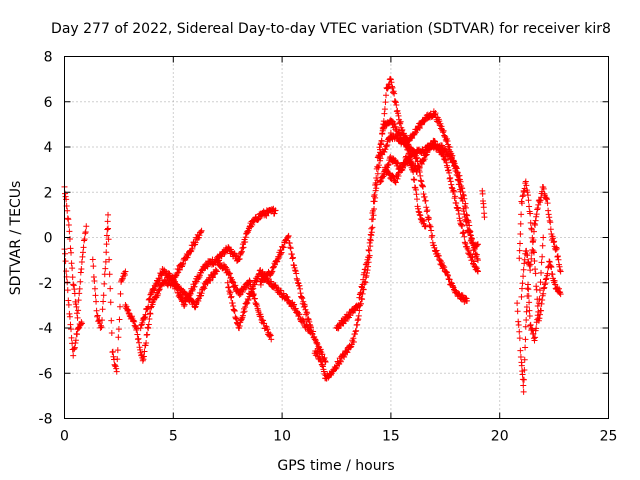 The width and height of the screenshot is (640, 480). I want to click on x-axis-label: GPS time / hours, so click(335, 466).